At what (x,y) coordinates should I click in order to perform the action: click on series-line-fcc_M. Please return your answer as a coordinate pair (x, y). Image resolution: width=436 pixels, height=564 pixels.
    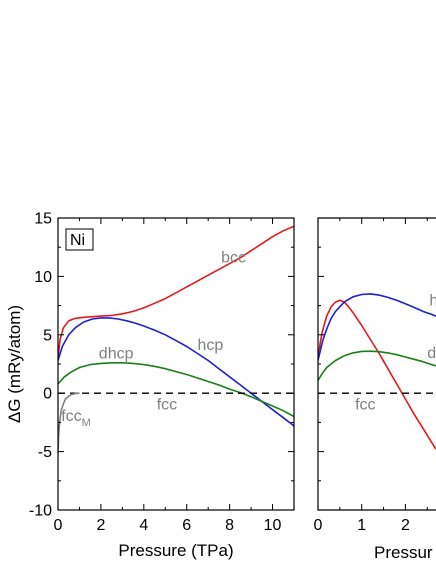
    Looking at the image, I should click on (69, 423).